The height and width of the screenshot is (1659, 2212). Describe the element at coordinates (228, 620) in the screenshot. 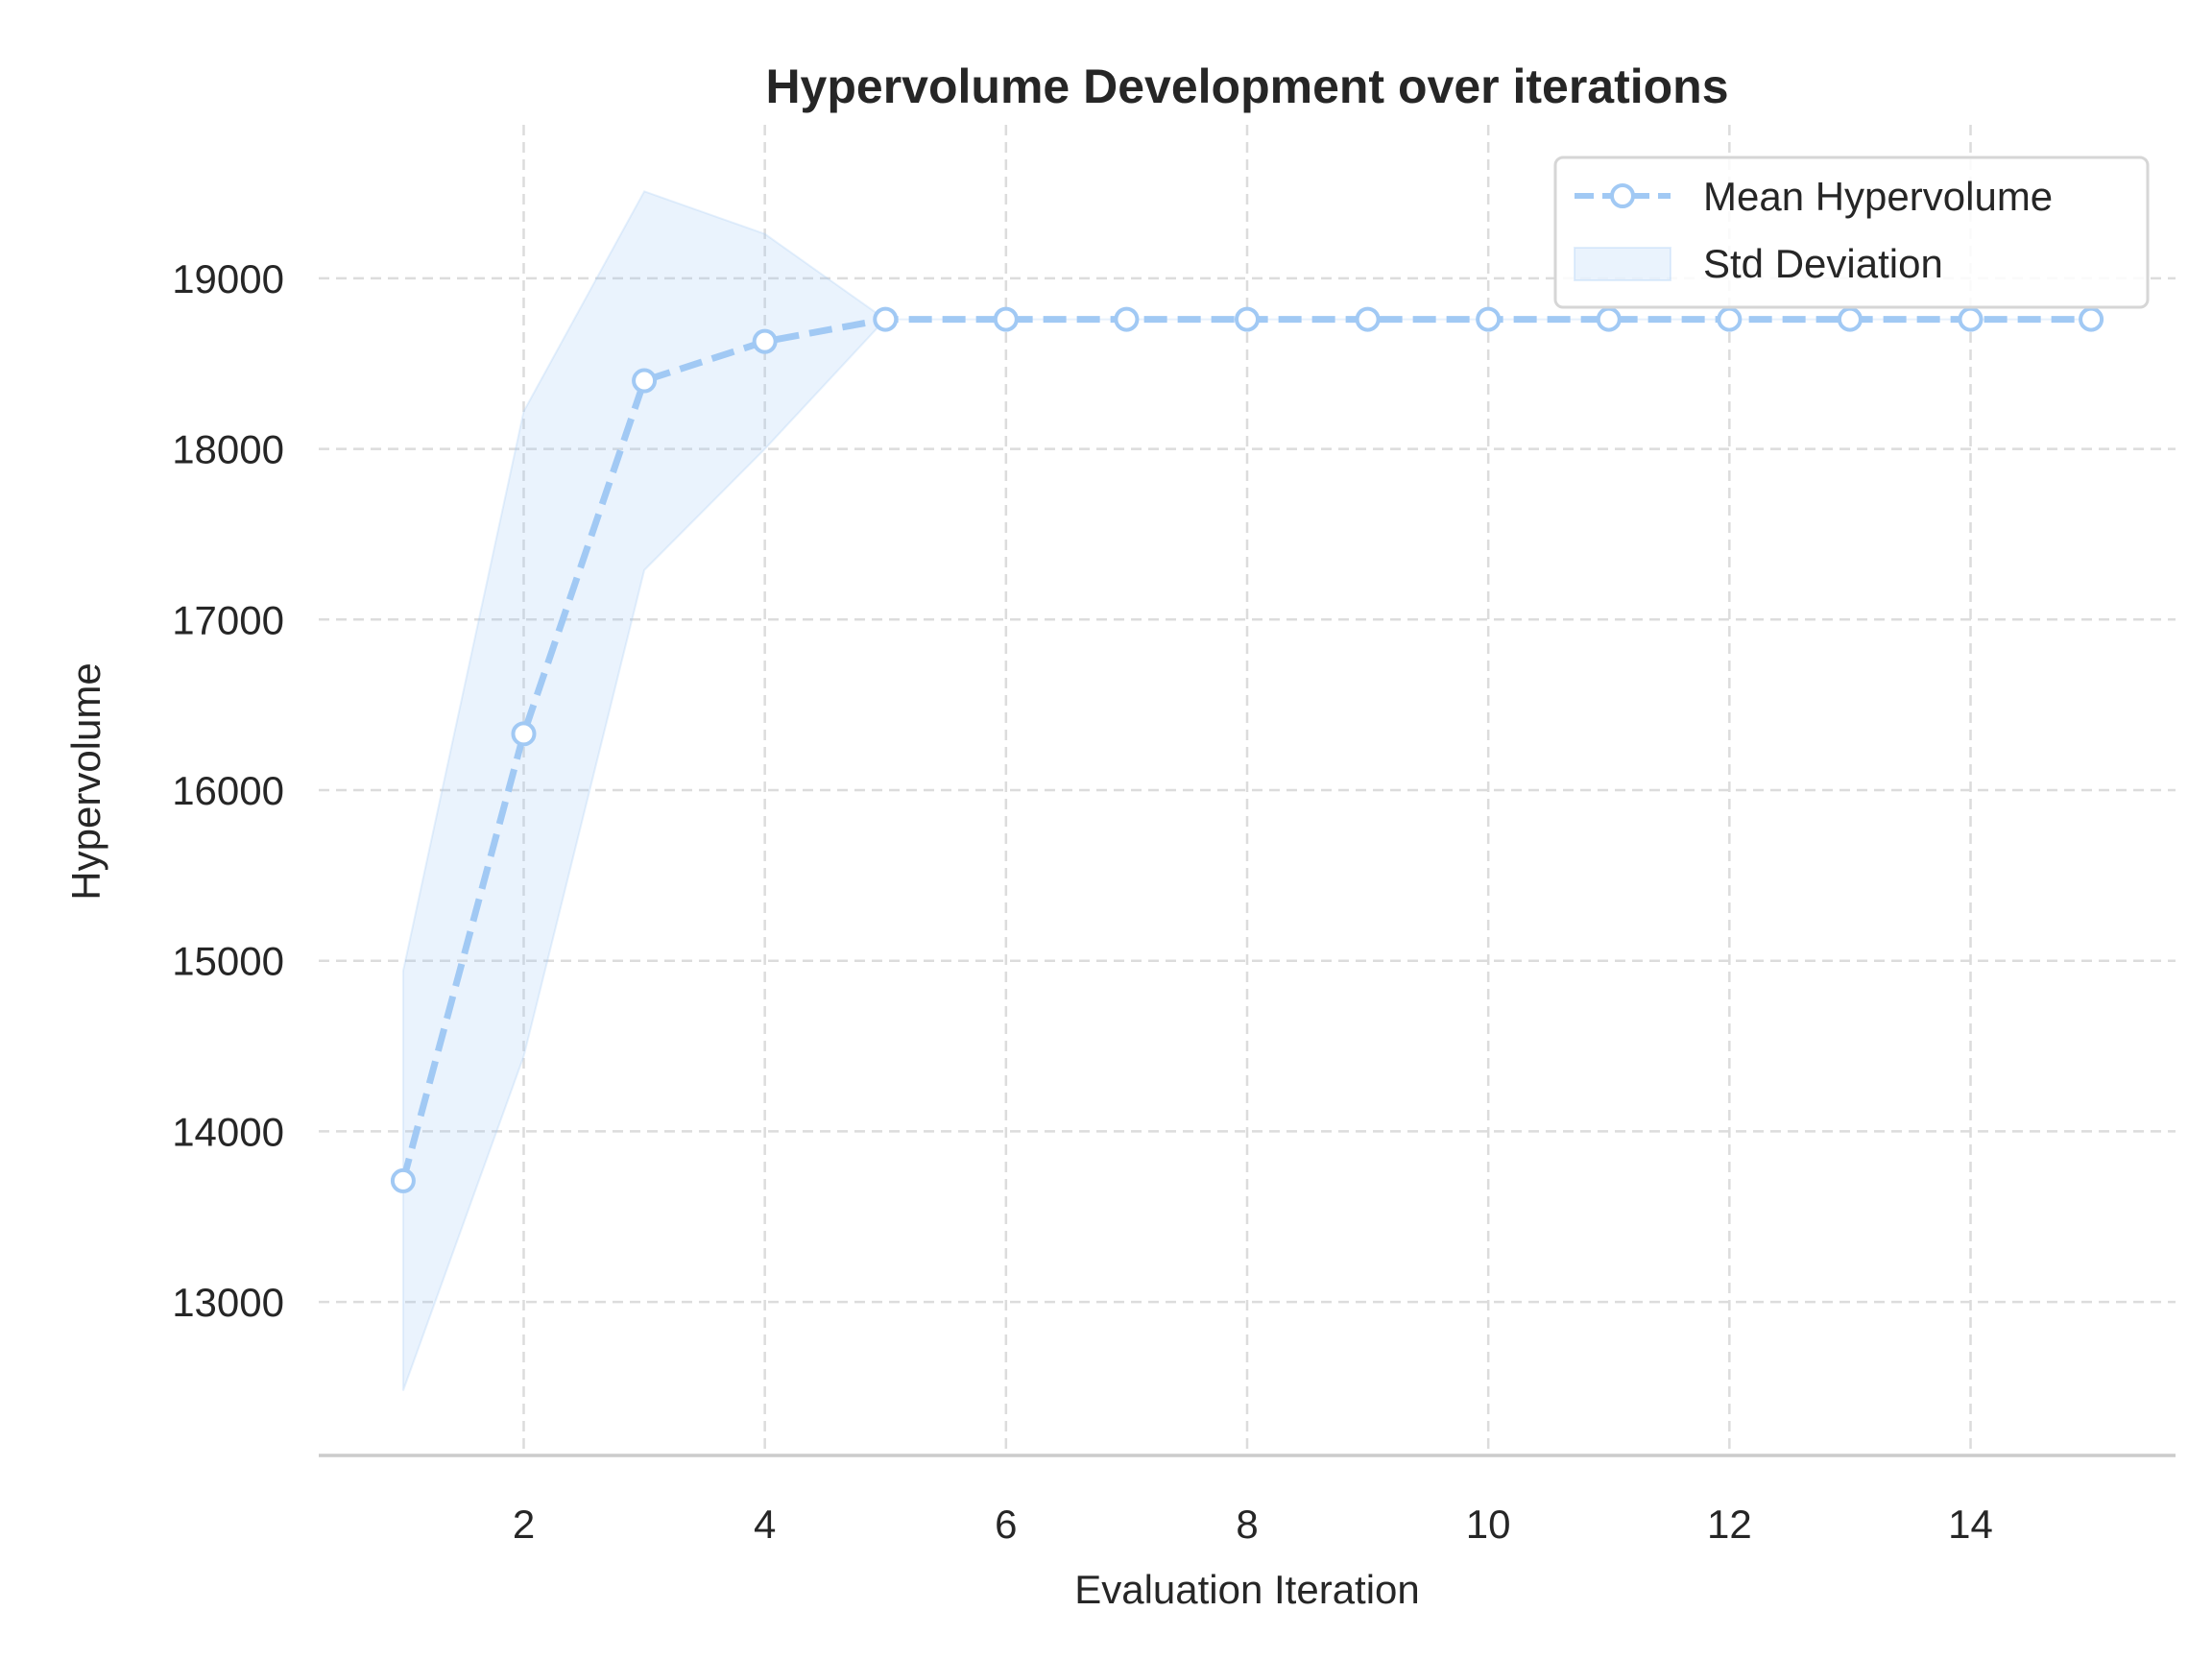

I see `y-tick-label: 17000` at that location.